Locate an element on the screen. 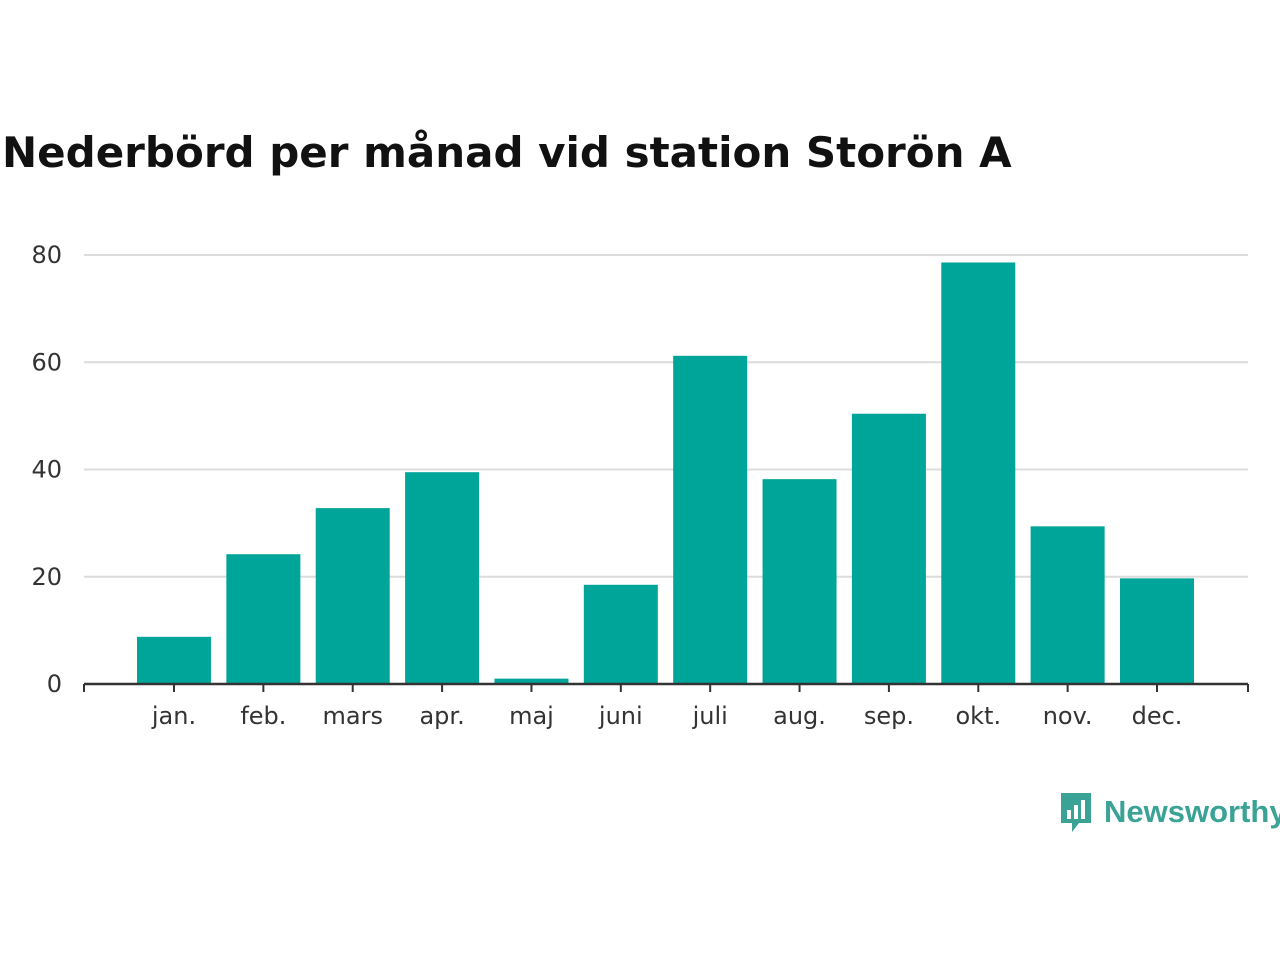  y-tick-label: 80 is located at coordinates (46, 255).